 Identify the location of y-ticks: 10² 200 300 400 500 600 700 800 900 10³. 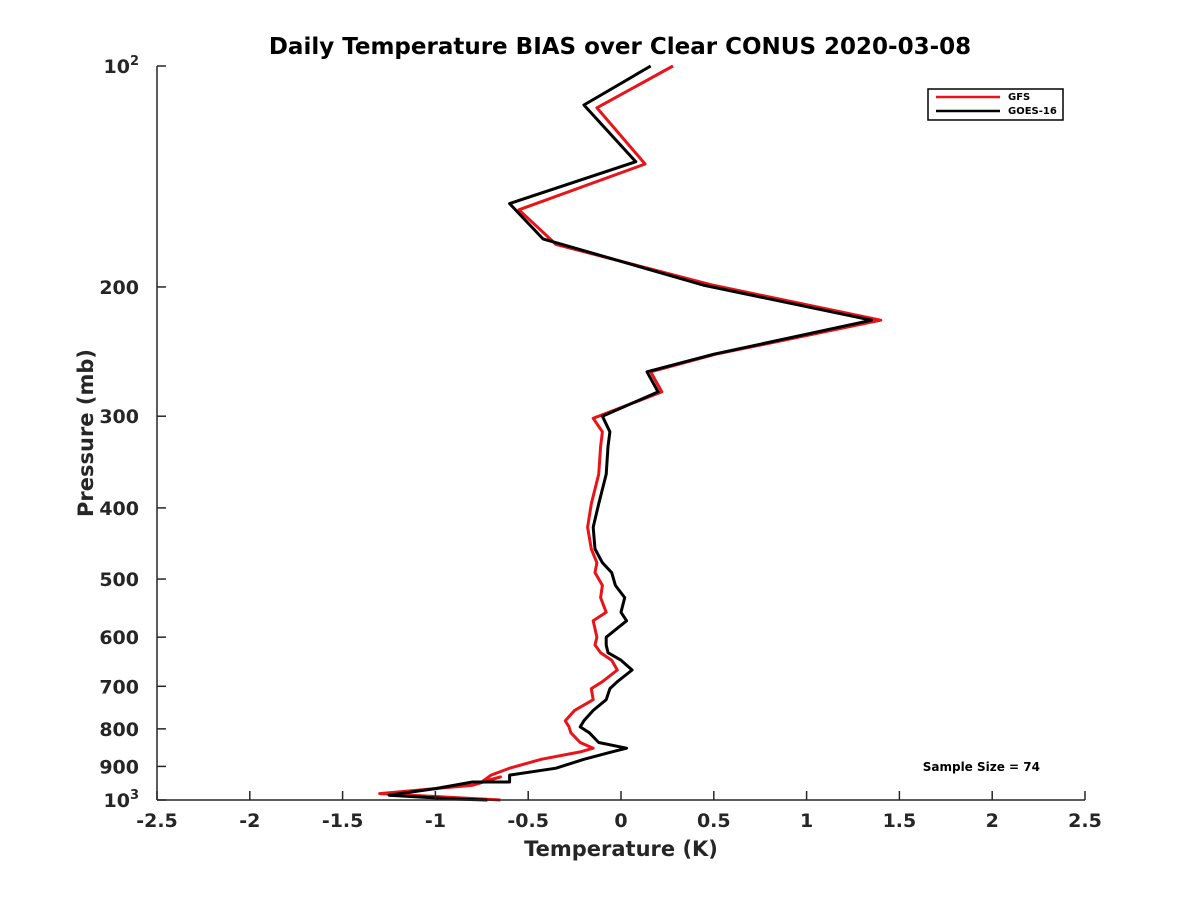
(132, 433).